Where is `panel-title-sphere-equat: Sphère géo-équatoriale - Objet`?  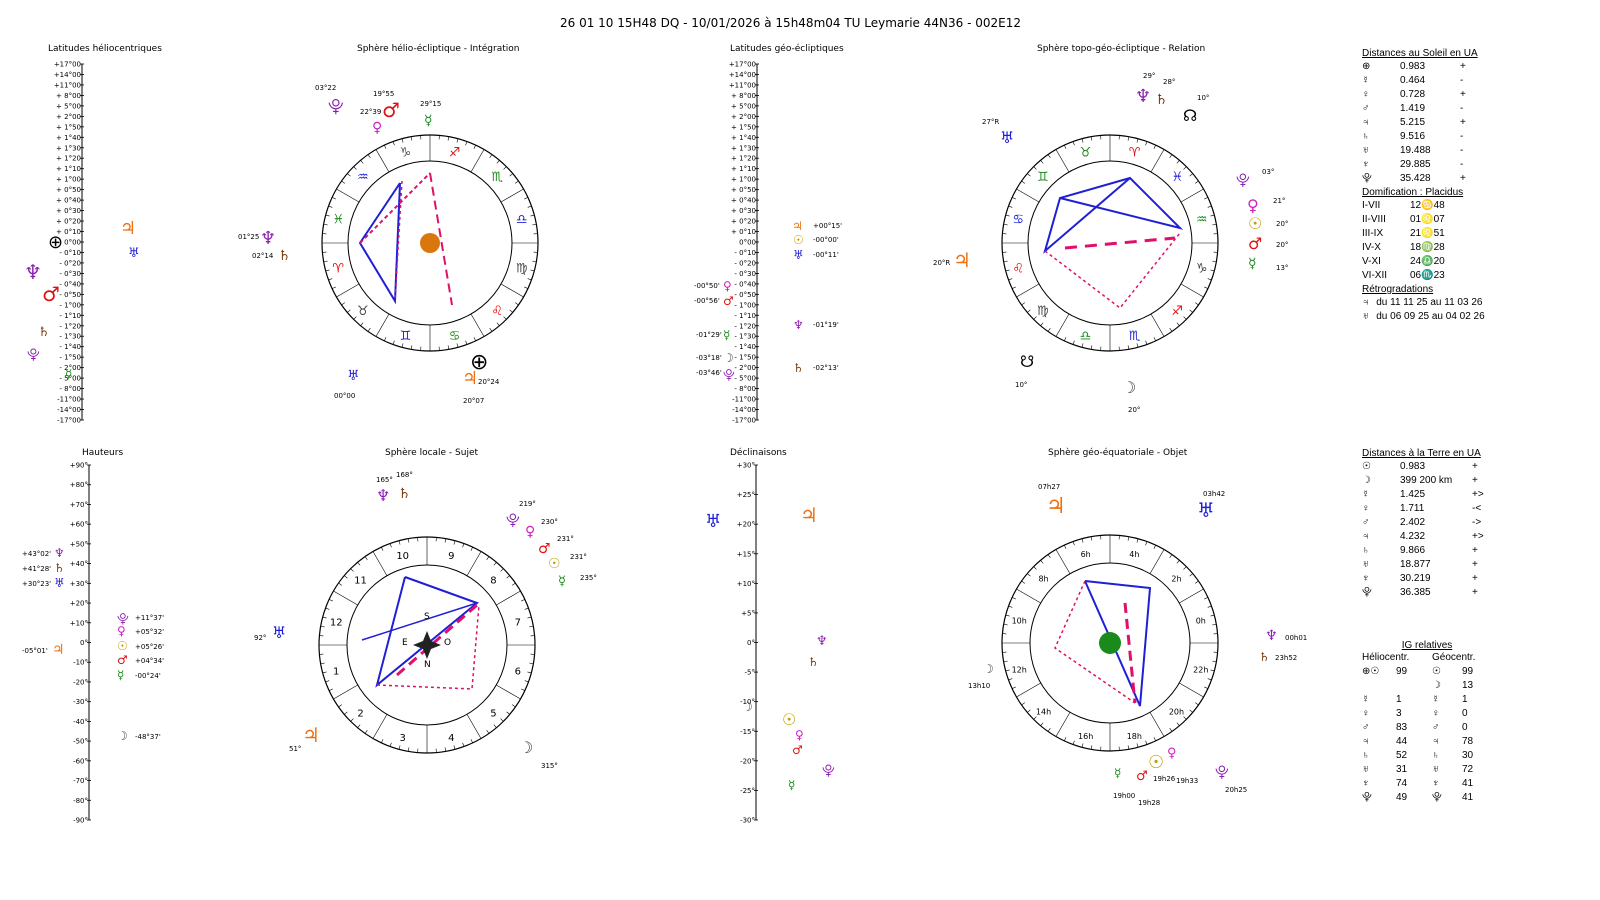 panel-title-sphere-equat: Sphère géo-équatoriale - Objet is located at coordinates (1118, 453).